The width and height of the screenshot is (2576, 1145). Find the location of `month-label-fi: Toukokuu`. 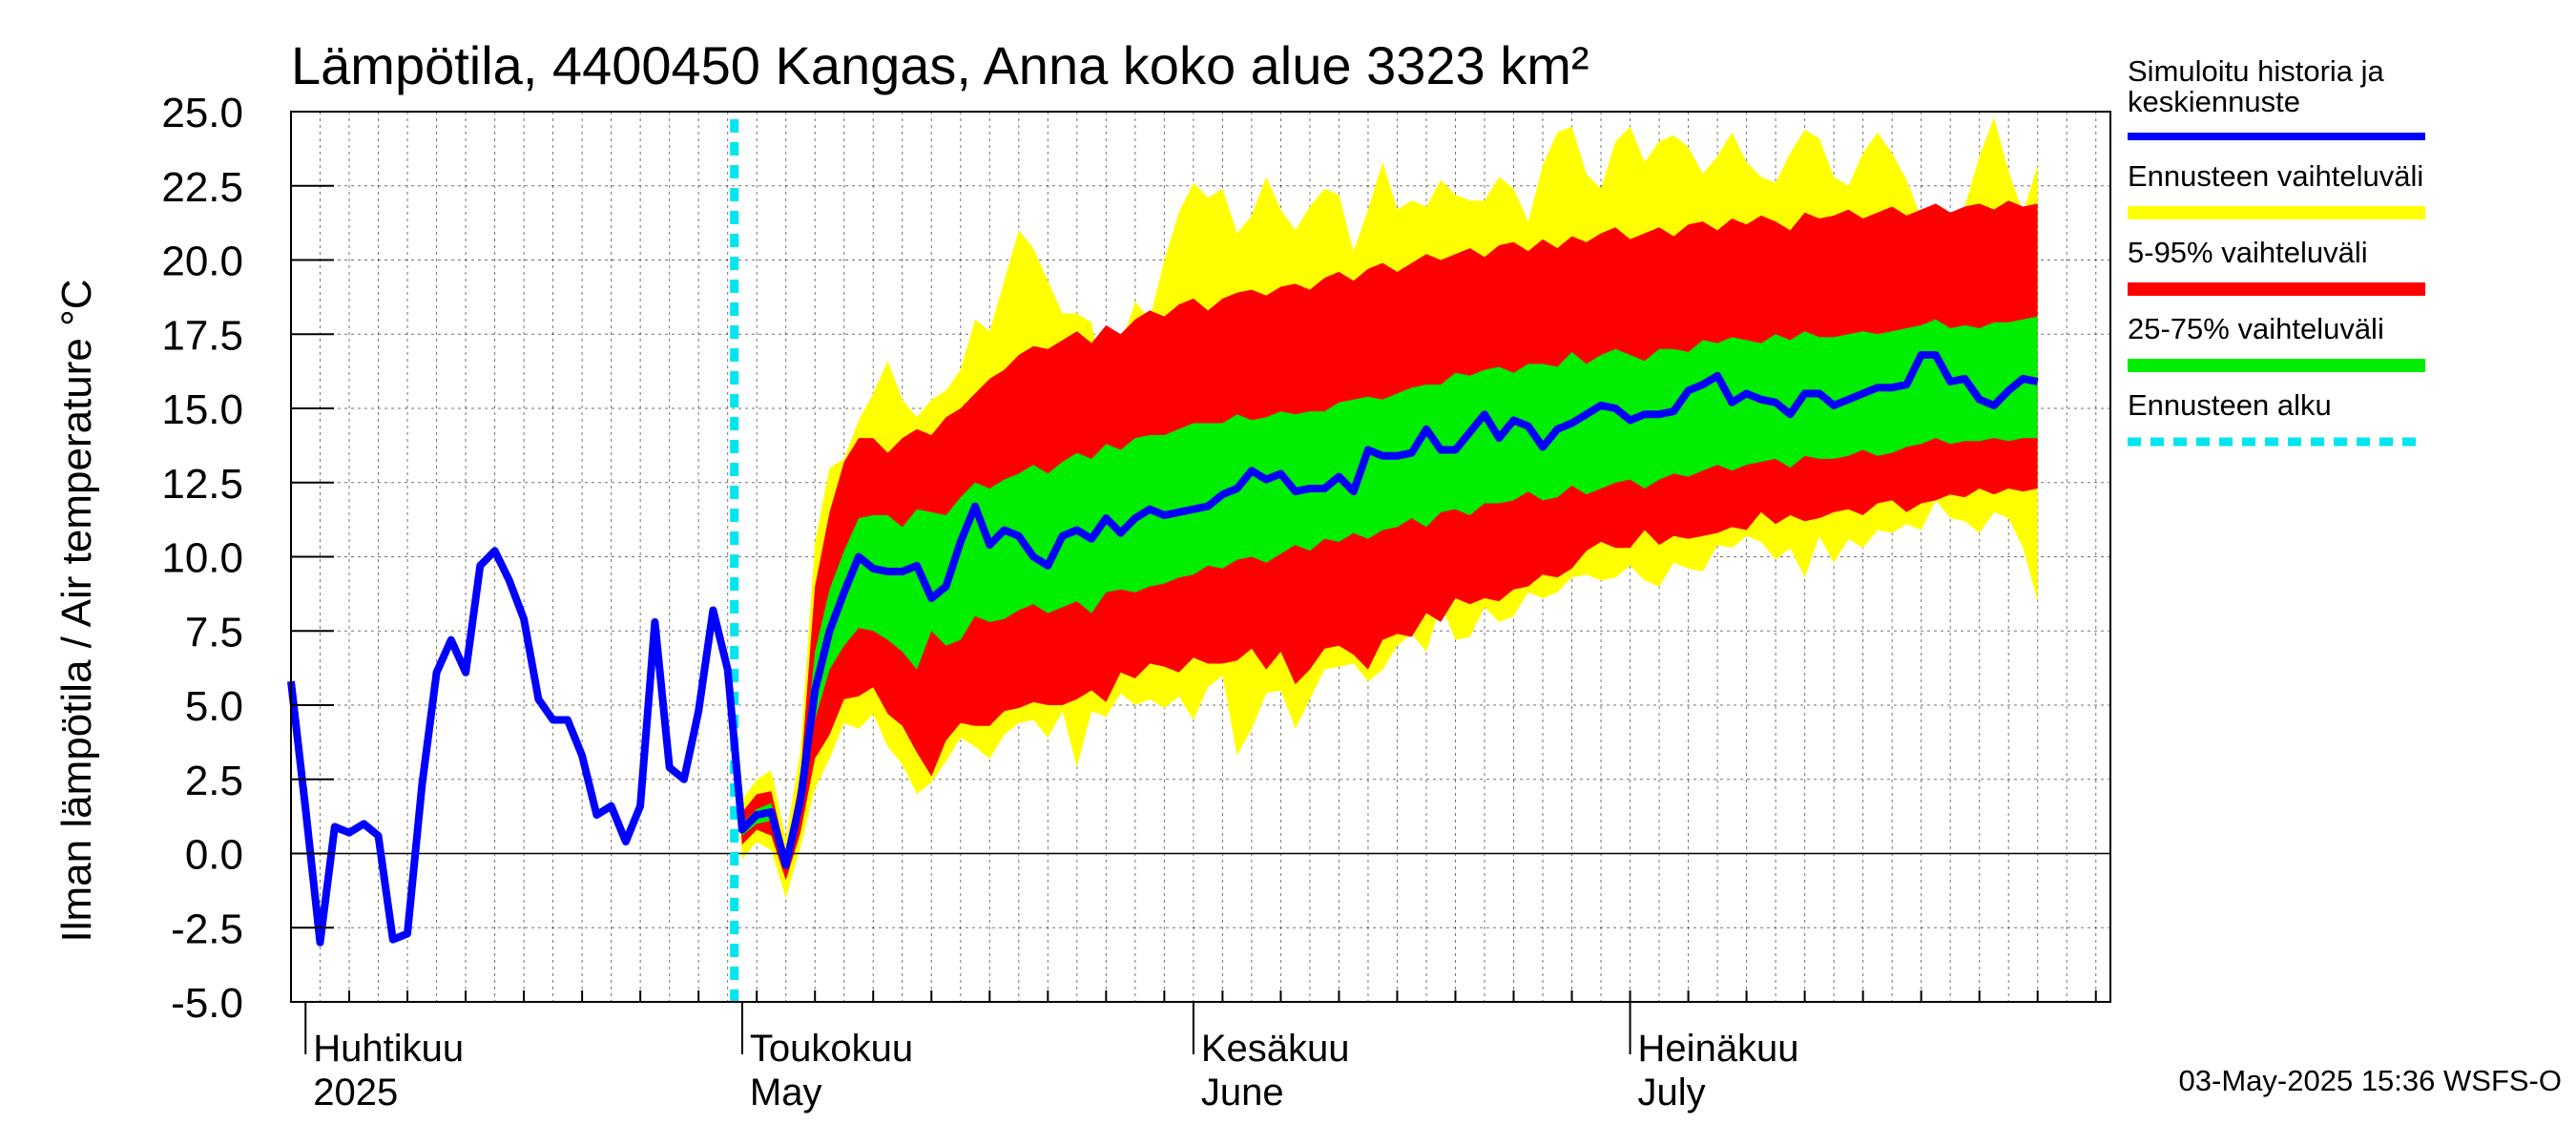

month-label-fi: Toukokuu is located at coordinates (831, 1049).